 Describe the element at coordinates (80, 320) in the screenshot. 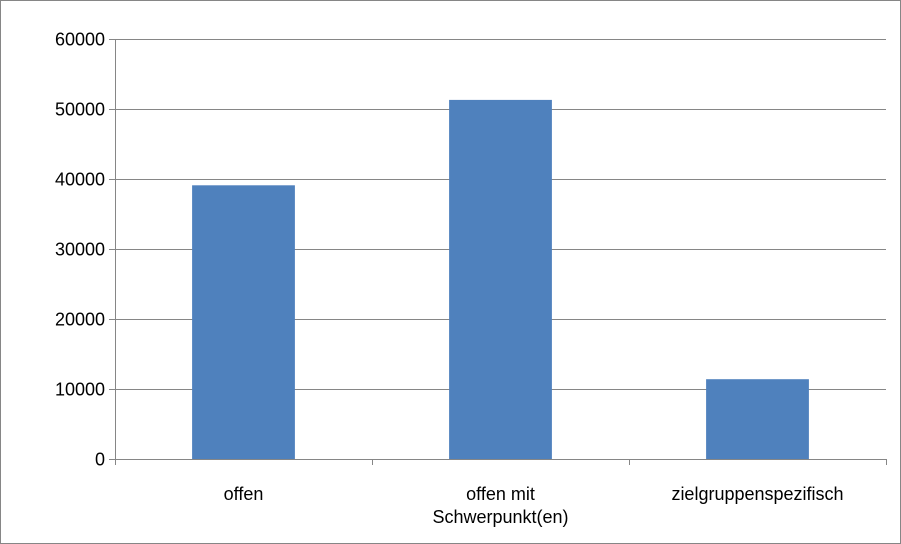

I see `y-tick-label: 20000` at that location.